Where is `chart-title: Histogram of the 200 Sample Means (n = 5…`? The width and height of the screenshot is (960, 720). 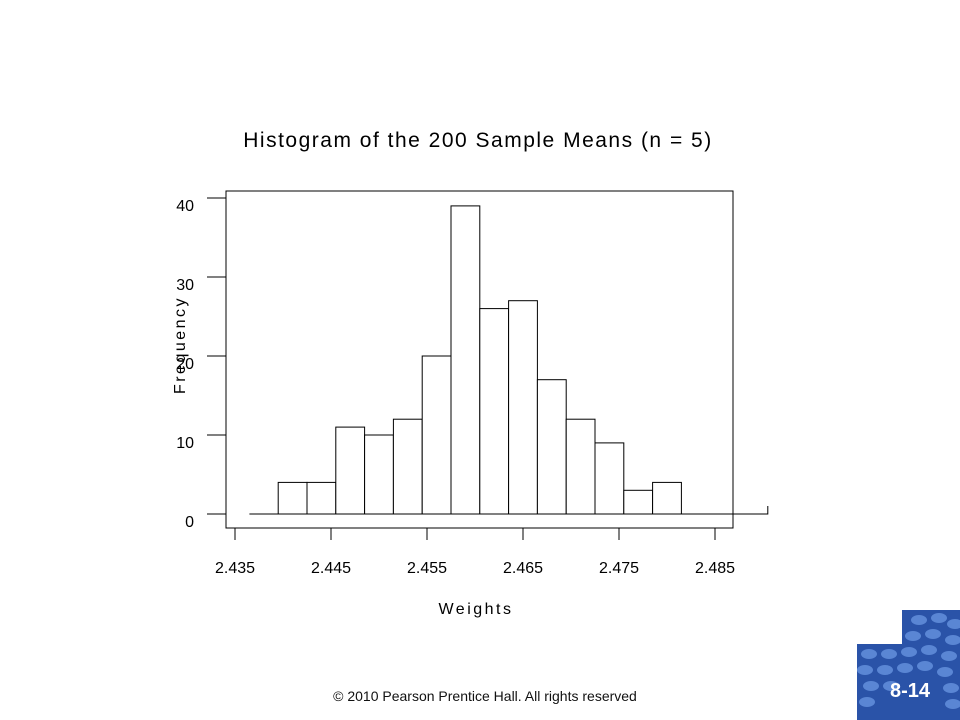 chart-title: Histogram of the 200 Sample Means (n = 5… is located at coordinates (477, 140).